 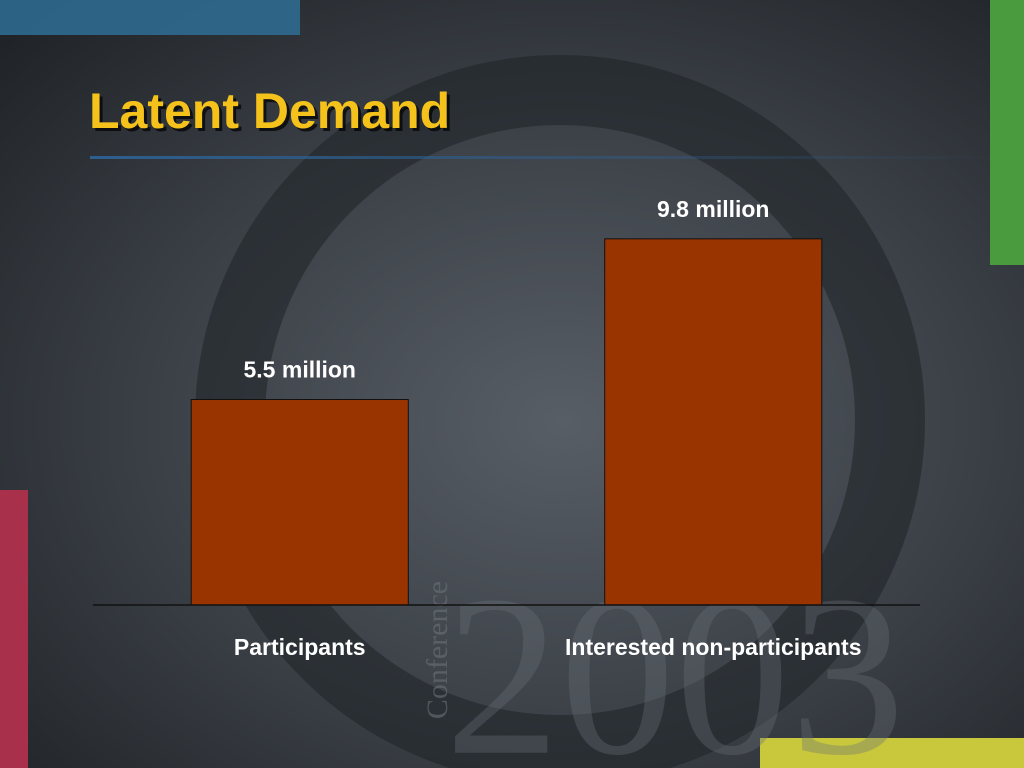 I want to click on value-label: 9.8 million, so click(x=713, y=209).